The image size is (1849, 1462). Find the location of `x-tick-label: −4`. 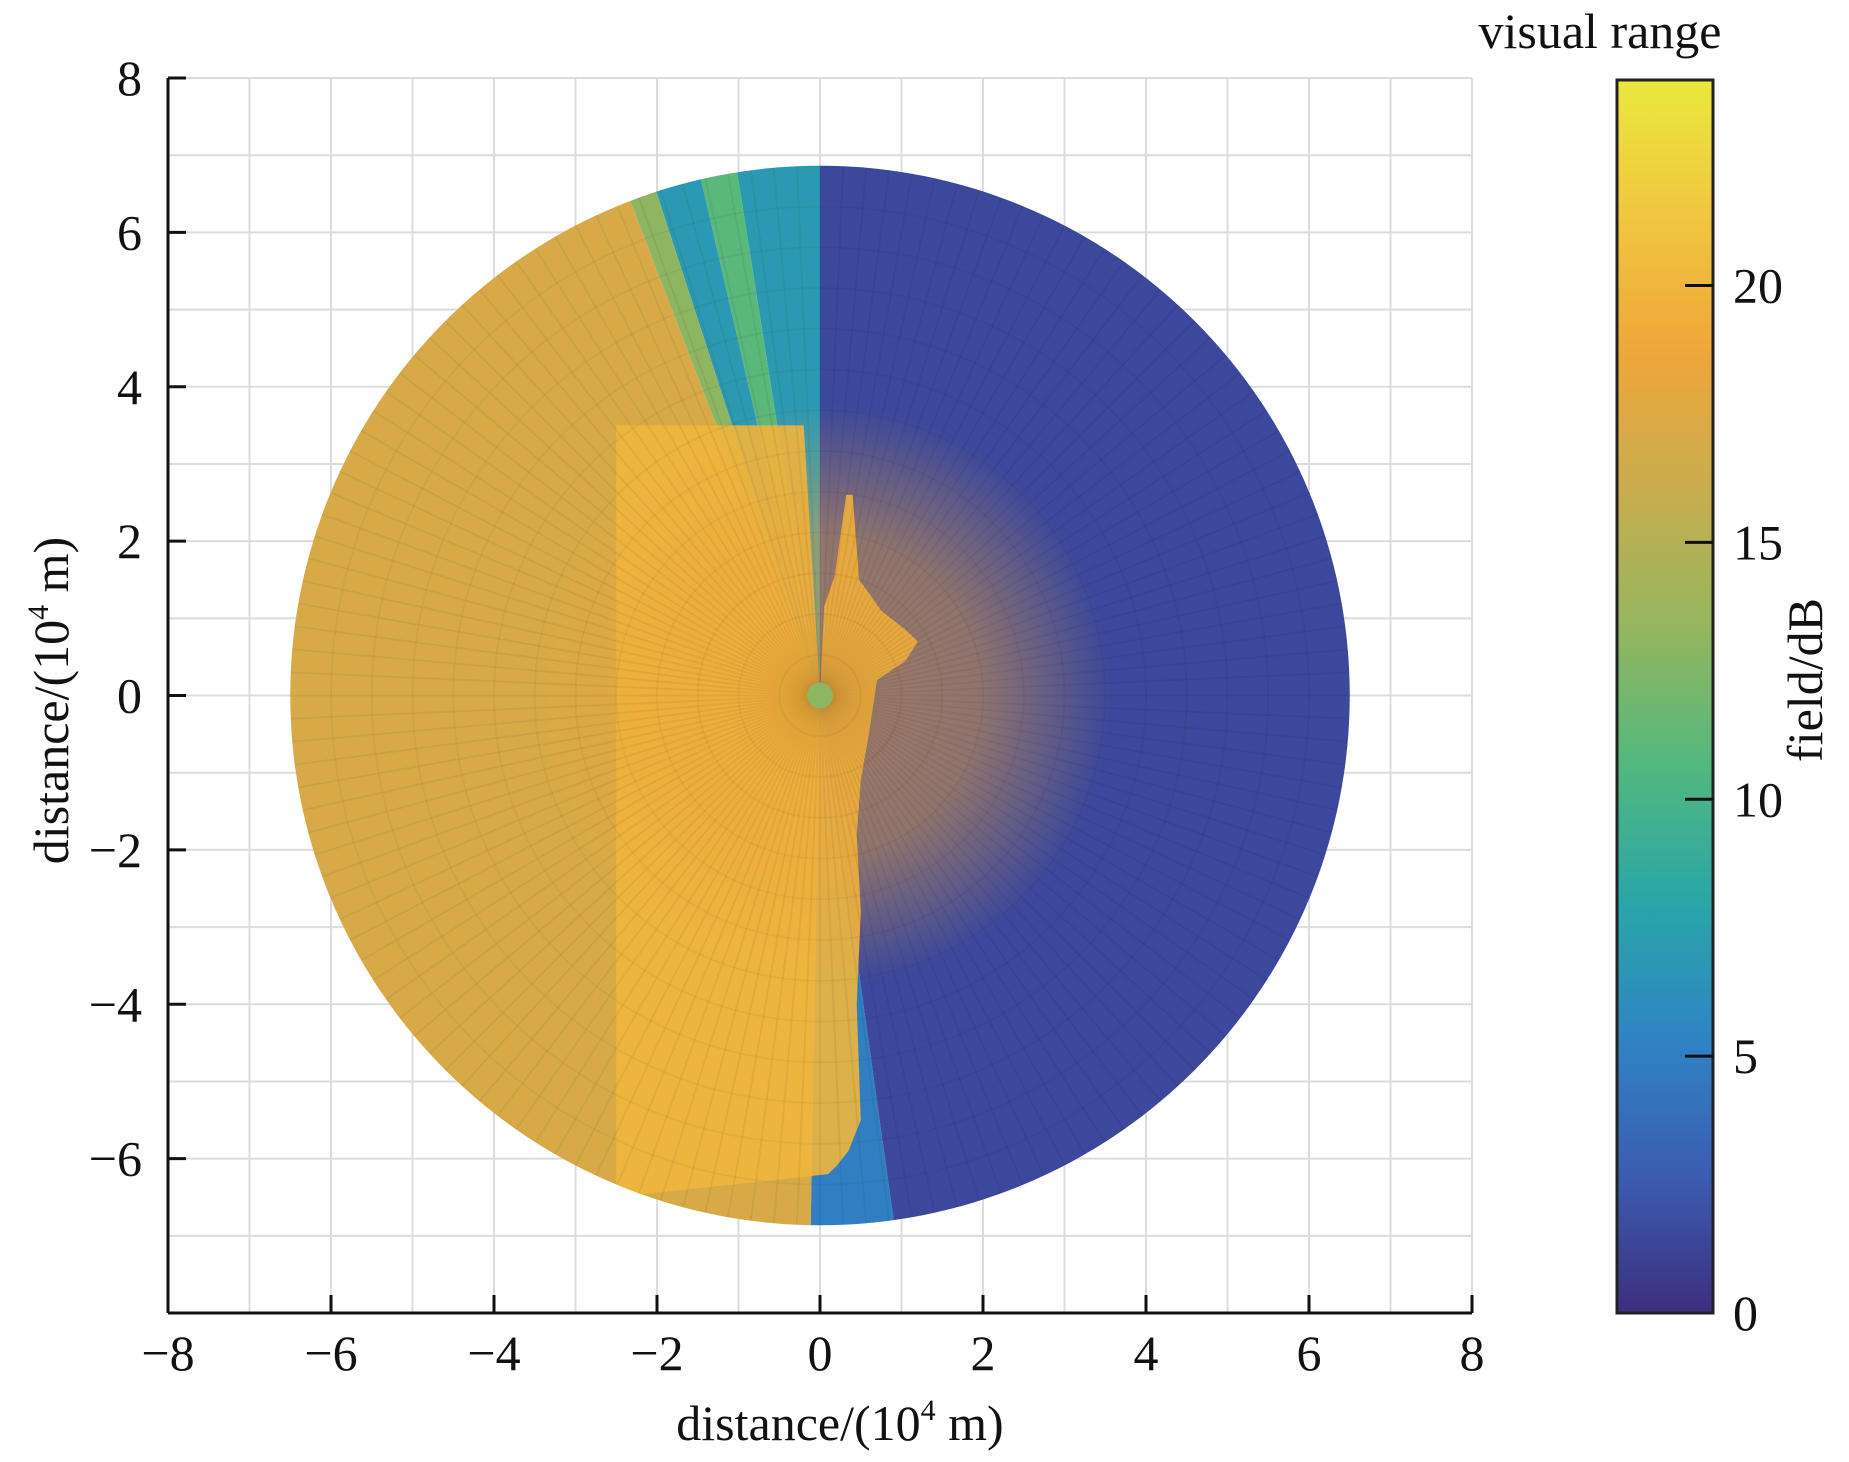

x-tick-label: −4 is located at coordinates (493, 1353).